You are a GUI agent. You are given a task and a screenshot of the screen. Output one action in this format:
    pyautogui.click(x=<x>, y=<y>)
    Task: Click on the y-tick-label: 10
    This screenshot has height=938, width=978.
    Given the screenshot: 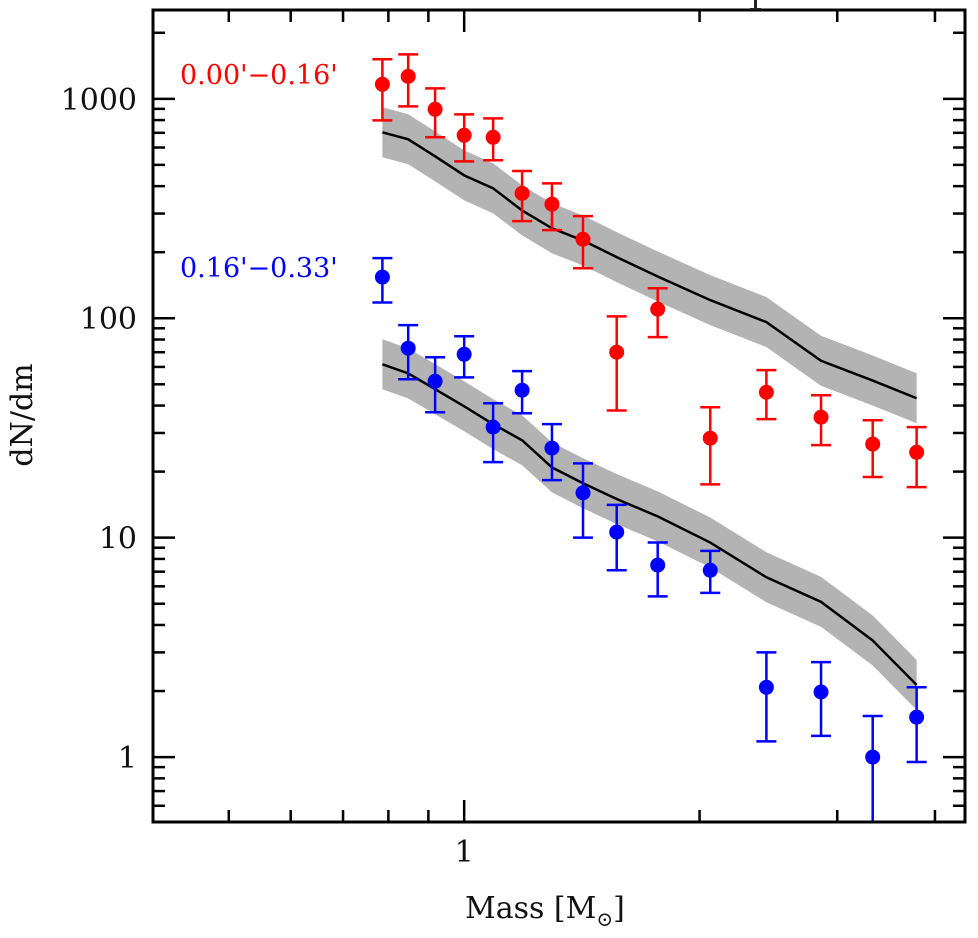 What is the action you would take?
    pyautogui.click(x=118, y=539)
    